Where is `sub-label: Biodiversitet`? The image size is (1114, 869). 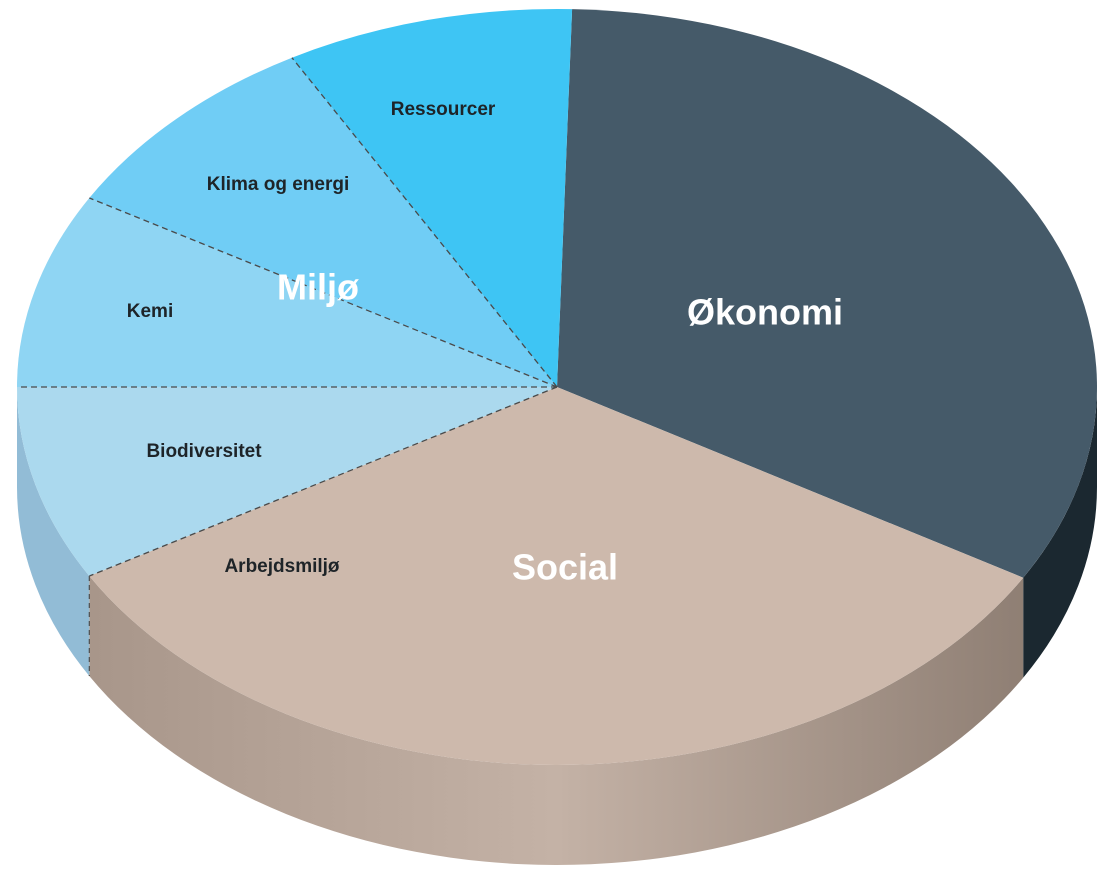 sub-label: Biodiversitet is located at coordinates (204, 451).